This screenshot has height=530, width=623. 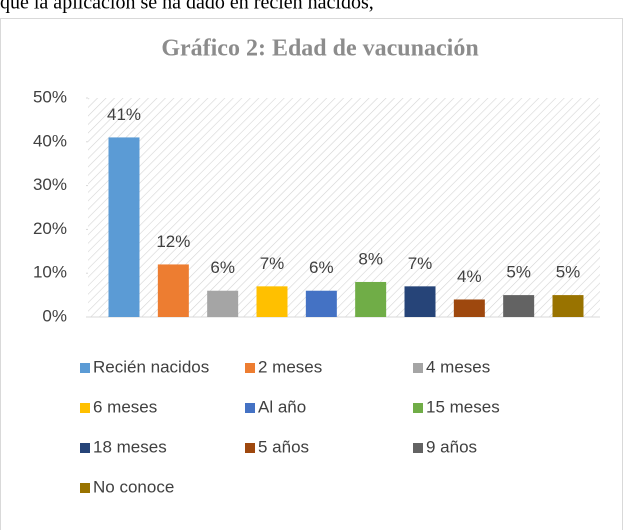 I want to click on y-tick-label: 20%, so click(x=50, y=228).